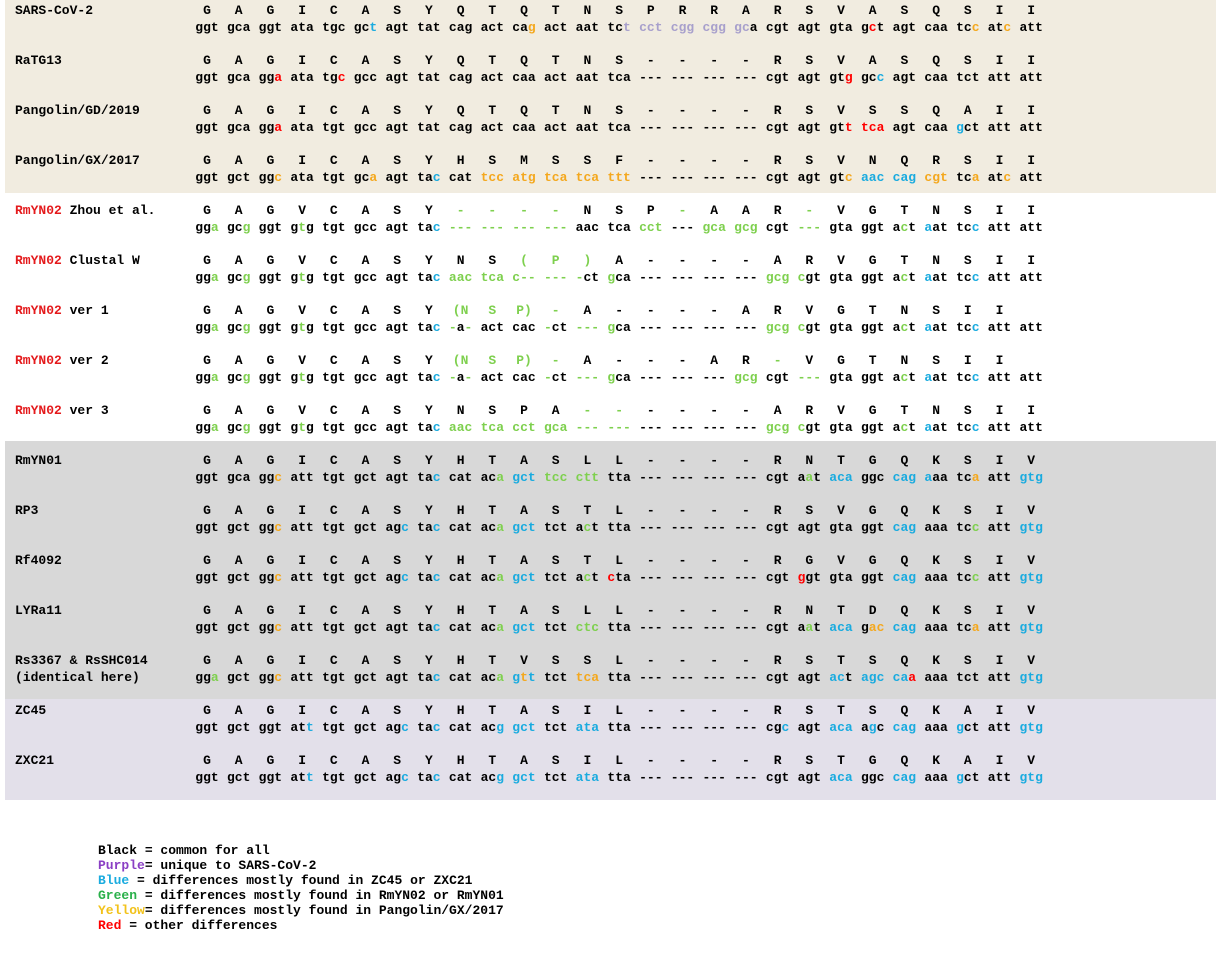 The width and height of the screenshot is (1221, 958). What do you see at coordinates (460, 427) in the screenshot?
I see `codon: aac` at bounding box center [460, 427].